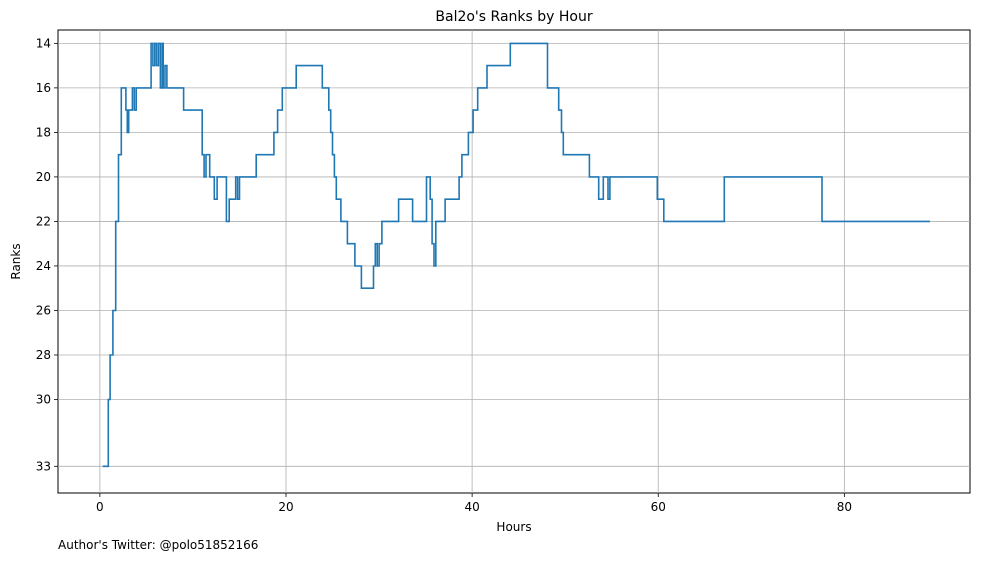  I want to click on x-tick-label: 20, so click(285, 507).